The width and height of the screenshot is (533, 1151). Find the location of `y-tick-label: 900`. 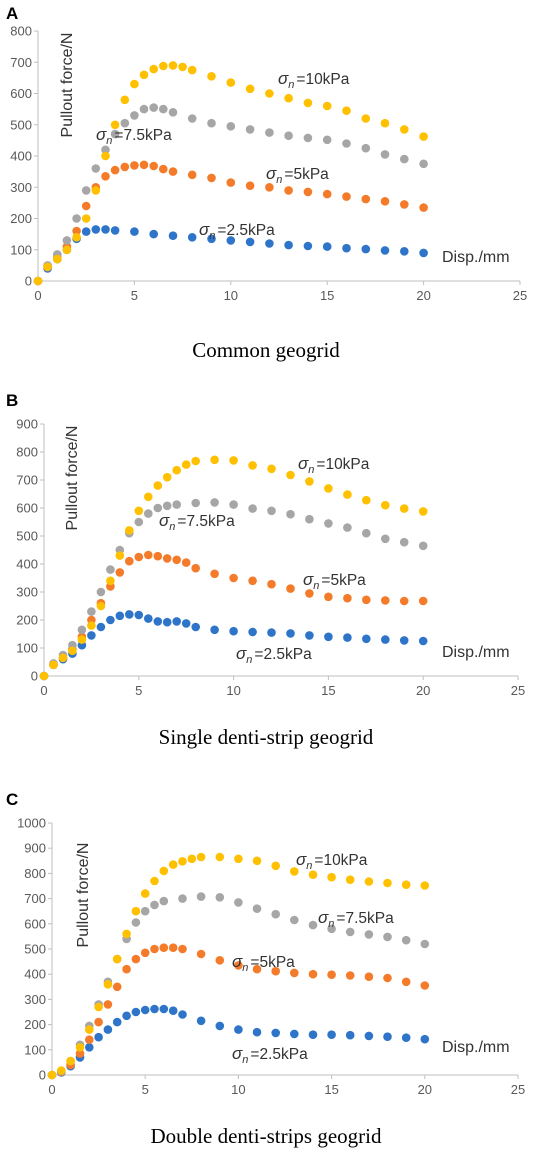

y-tick-label: 900 is located at coordinates (27, 424).